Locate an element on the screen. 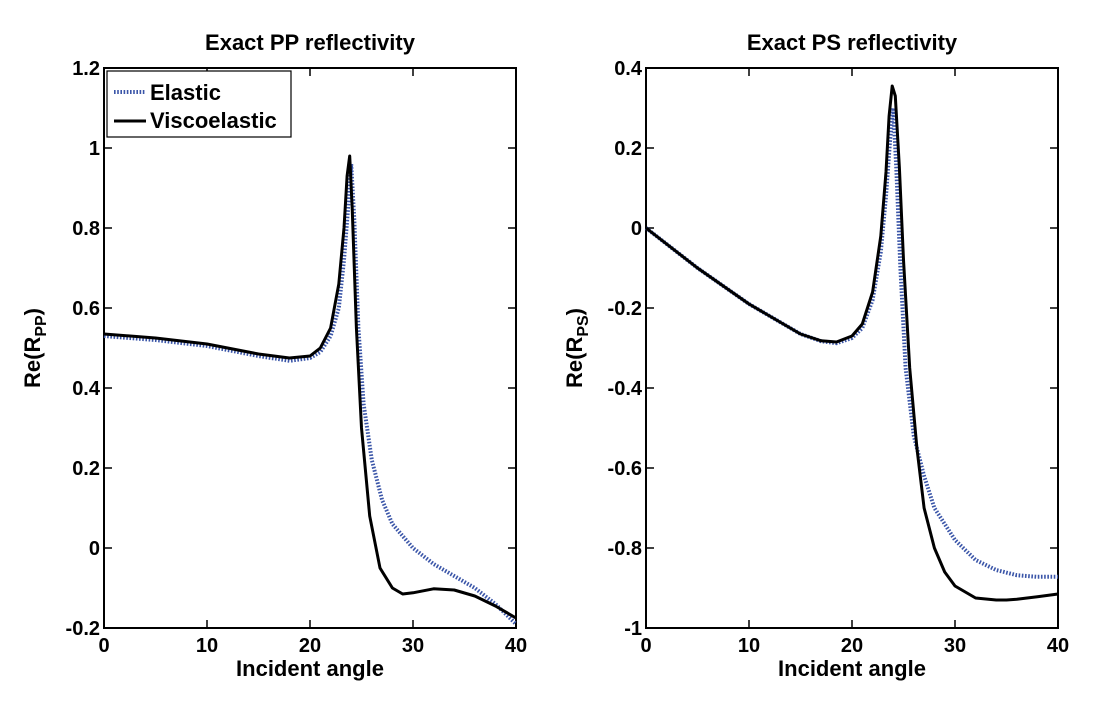  y-tick-label: -0.4 is located at coordinates (625, 389).